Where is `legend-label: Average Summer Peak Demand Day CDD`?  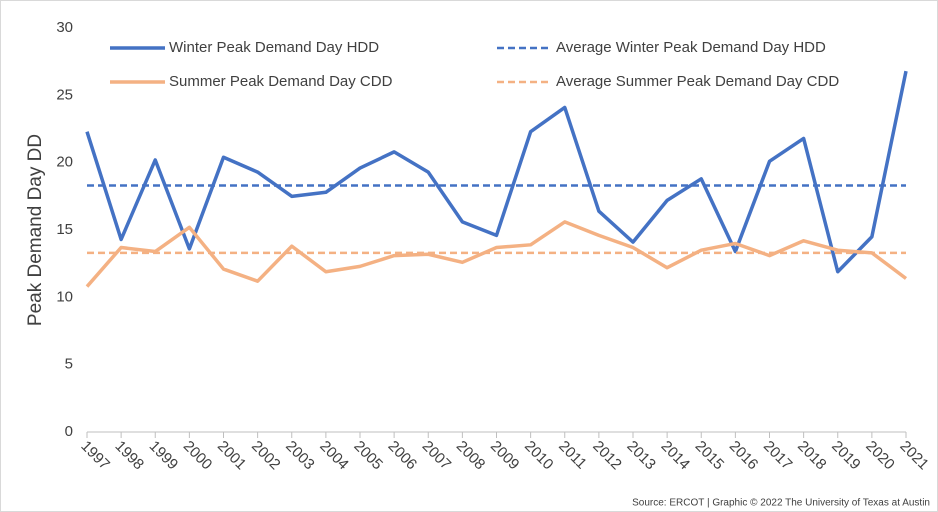 legend-label: Average Summer Peak Demand Day CDD is located at coordinates (697, 81).